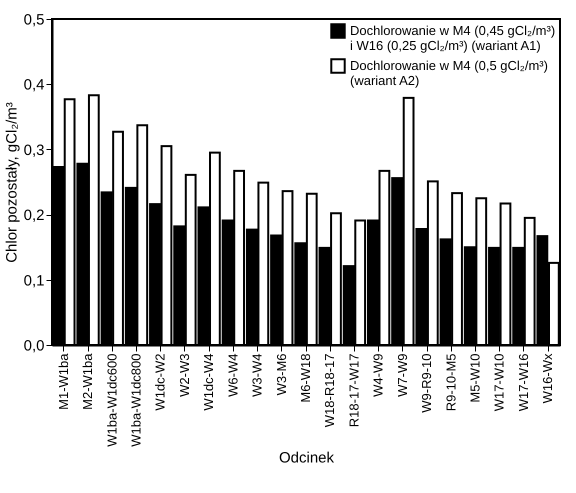 The height and width of the screenshot is (493, 576). What do you see at coordinates (474, 378) in the screenshot?
I see `x-tick-label: M5-W10` at bounding box center [474, 378].